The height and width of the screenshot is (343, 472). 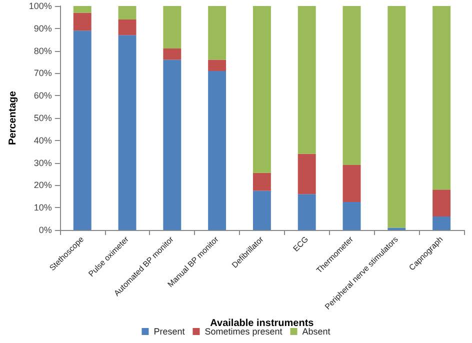 What do you see at coordinates (43, 185) in the screenshot?
I see `y-tick-label: 20%` at bounding box center [43, 185].